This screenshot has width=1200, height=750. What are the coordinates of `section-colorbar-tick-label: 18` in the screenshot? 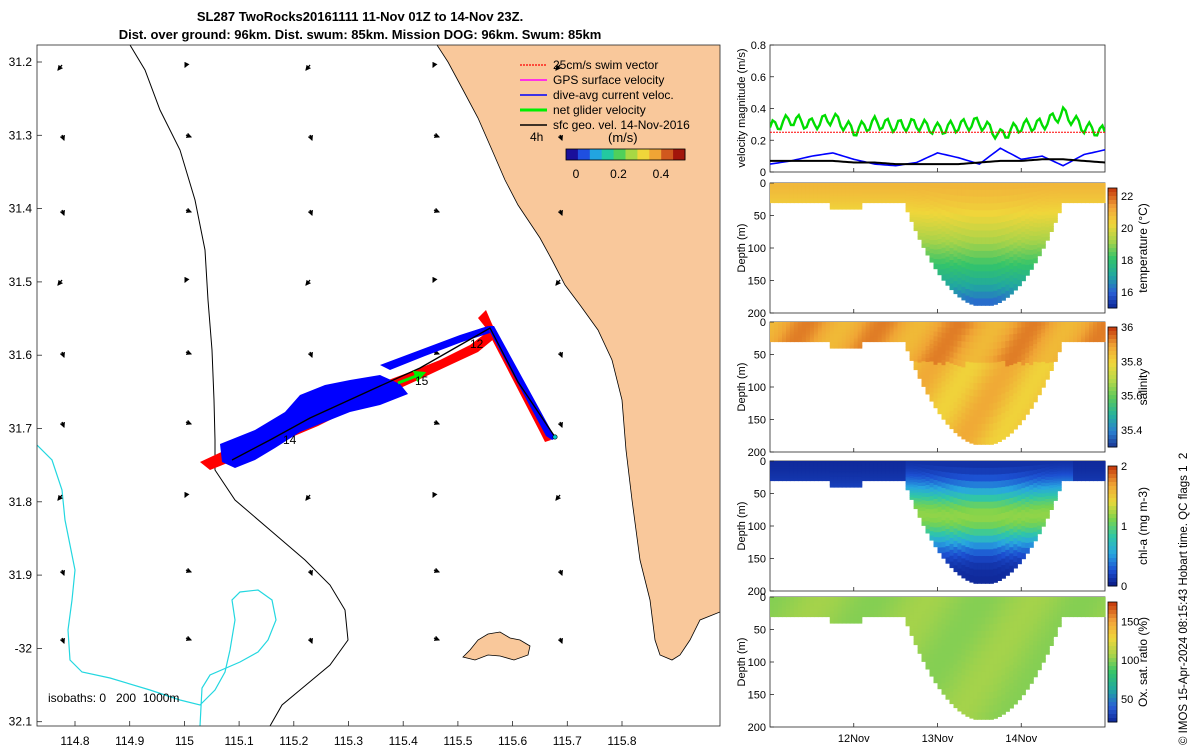 It's located at (1127, 261).